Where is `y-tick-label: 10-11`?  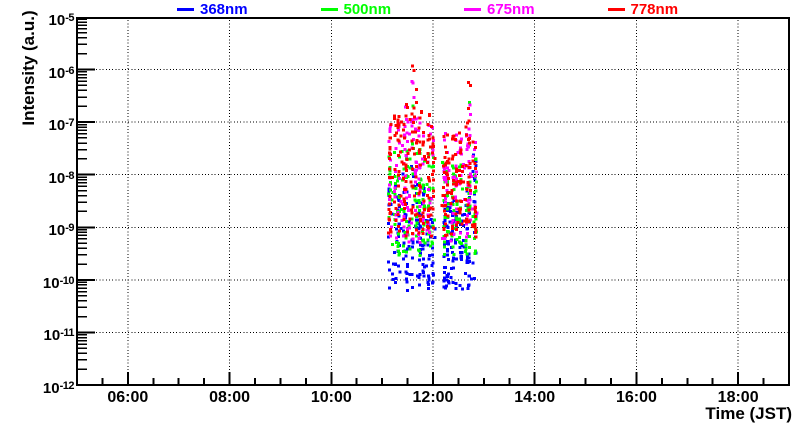 y-tick-label: 10-11 is located at coordinates (59, 336).